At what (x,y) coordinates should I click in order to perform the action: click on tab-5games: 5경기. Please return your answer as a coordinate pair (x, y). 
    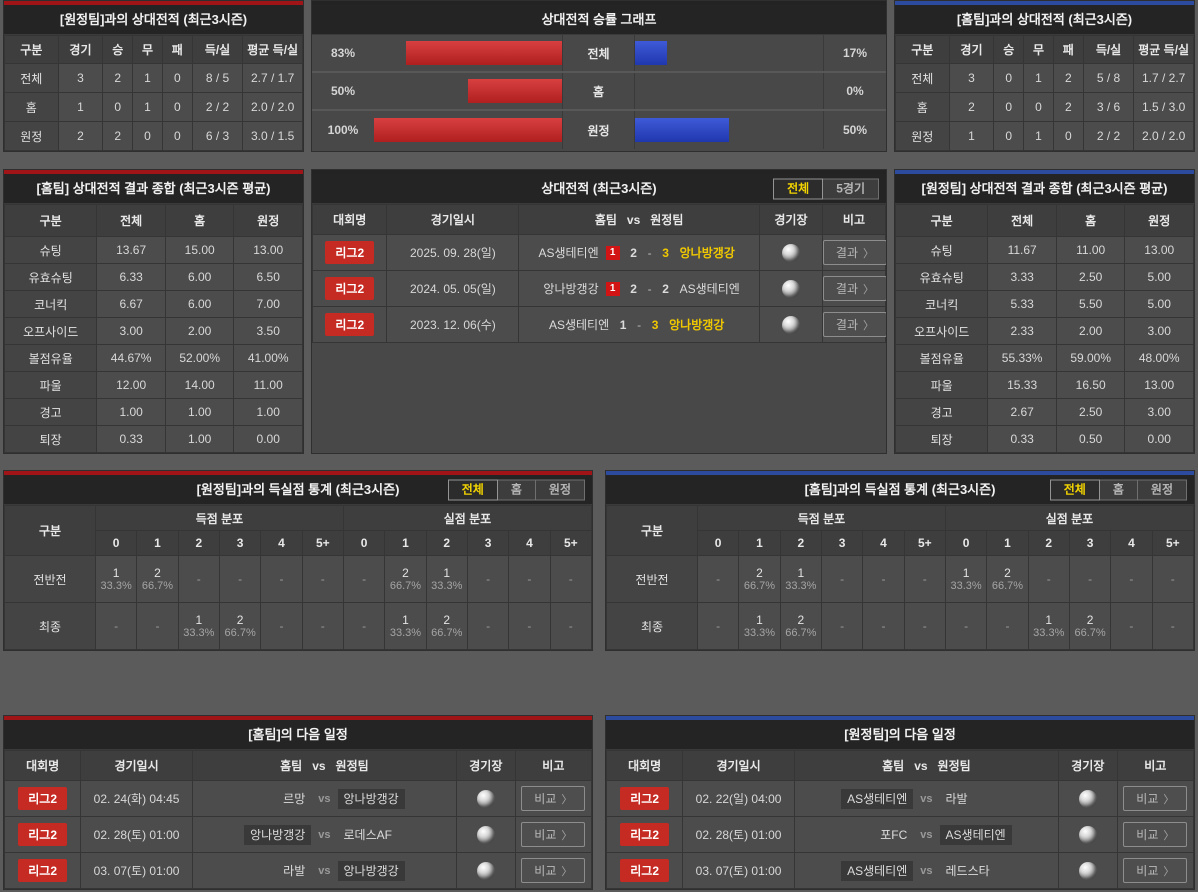
    Looking at the image, I should click on (851, 188).